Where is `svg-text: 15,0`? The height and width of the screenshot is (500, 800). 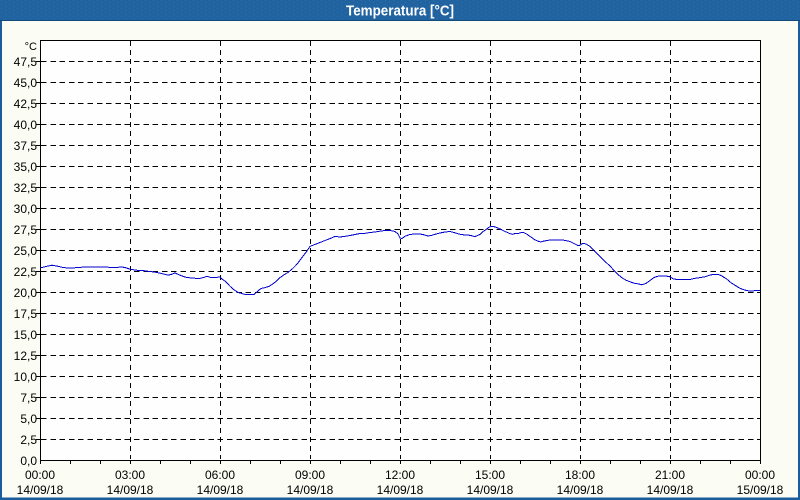 svg-text: 15,0 is located at coordinates (26, 335).